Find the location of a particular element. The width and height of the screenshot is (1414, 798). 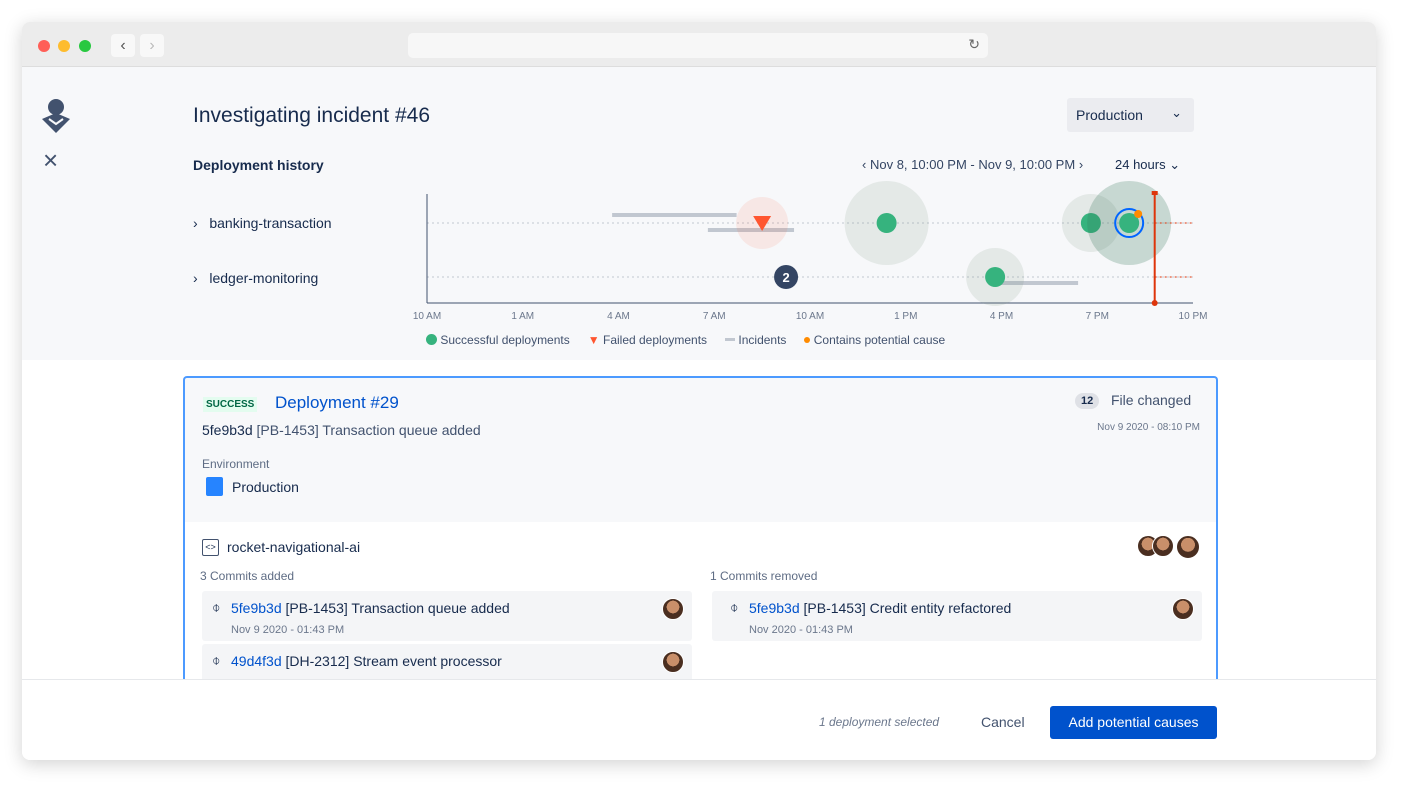

selection-count: 1 deployment selected is located at coordinates (879, 722).